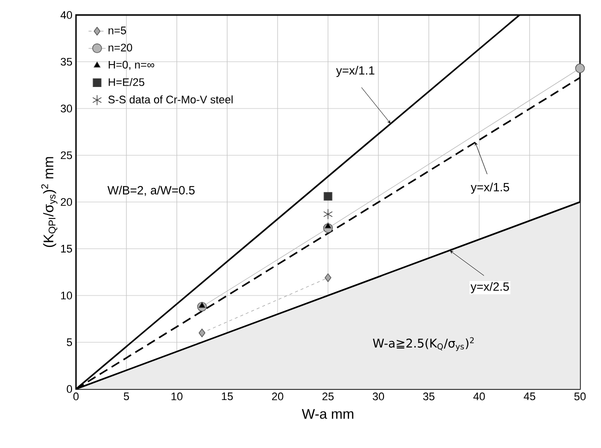 This screenshot has height=448, width=601. What do you see at coordinates (423, 344) in the screenshot?
I see `annotation: W-a≧2.5(K$_{Q}$/σ$_{ys}$)$^{2}$` at bounding box center [423, 344].